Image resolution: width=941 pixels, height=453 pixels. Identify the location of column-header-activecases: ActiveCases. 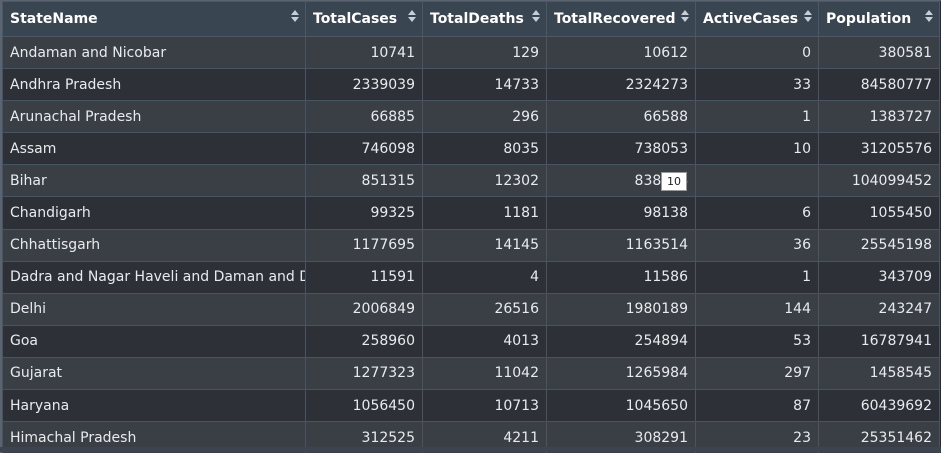
(757, 19).